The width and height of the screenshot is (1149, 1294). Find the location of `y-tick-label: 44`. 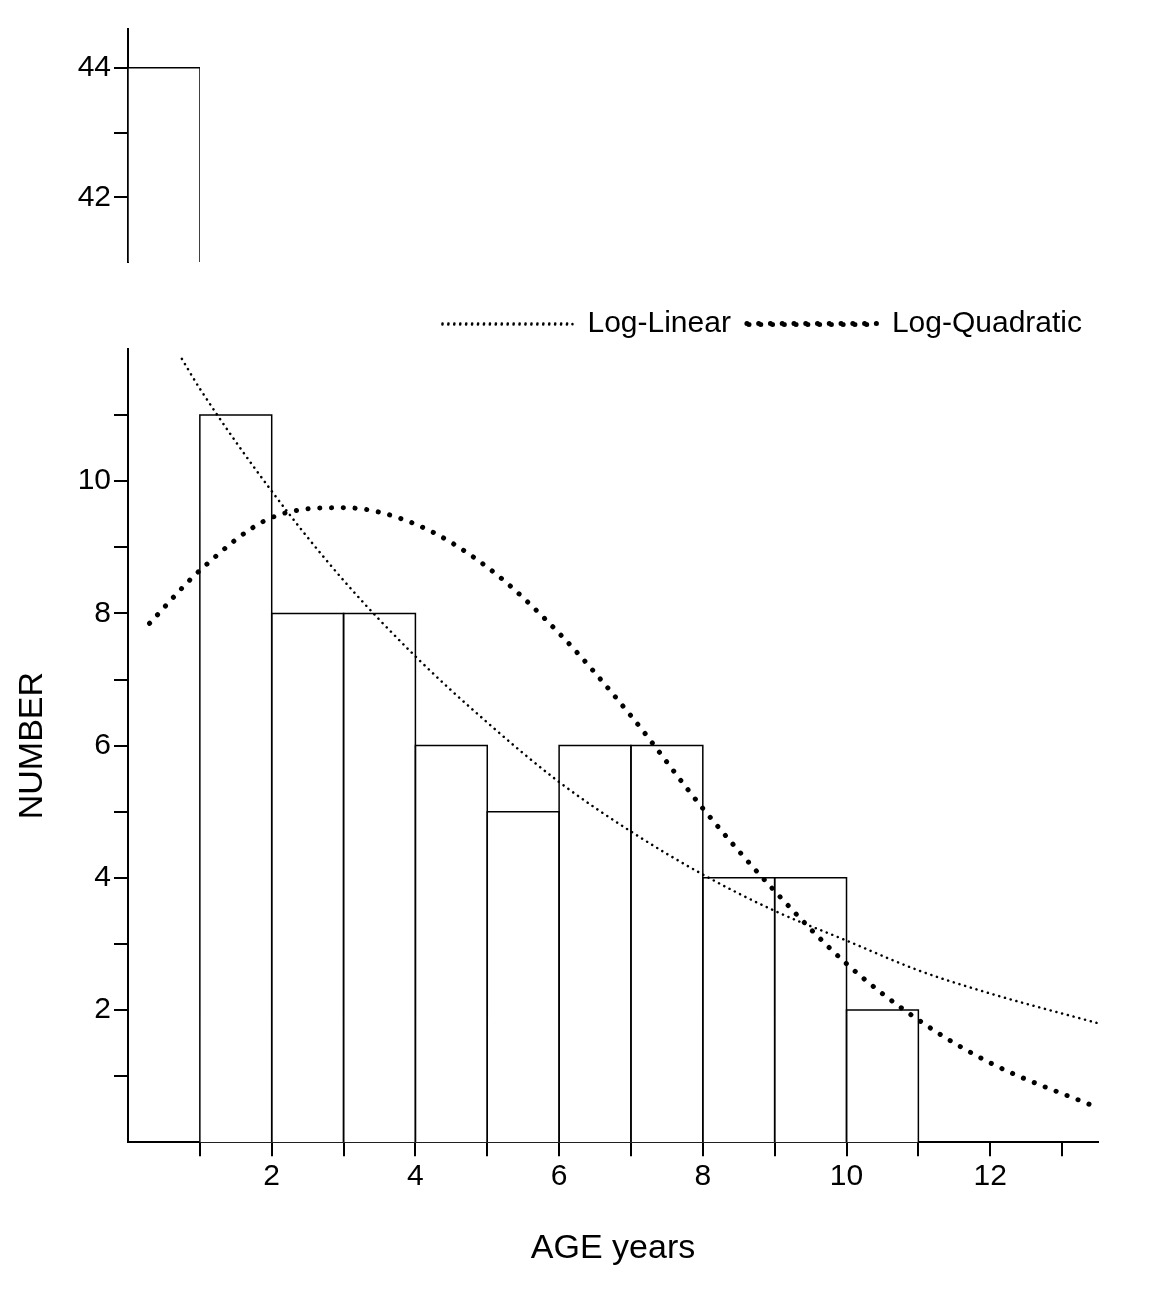

y-tick-label: 44 is located at coordinates (94, 66).